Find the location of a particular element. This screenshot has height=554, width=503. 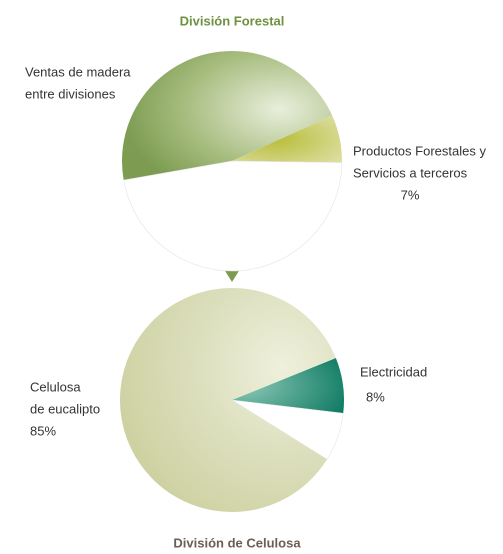

slice-label: Productos Forestales y is located at coordinates (419, 150).